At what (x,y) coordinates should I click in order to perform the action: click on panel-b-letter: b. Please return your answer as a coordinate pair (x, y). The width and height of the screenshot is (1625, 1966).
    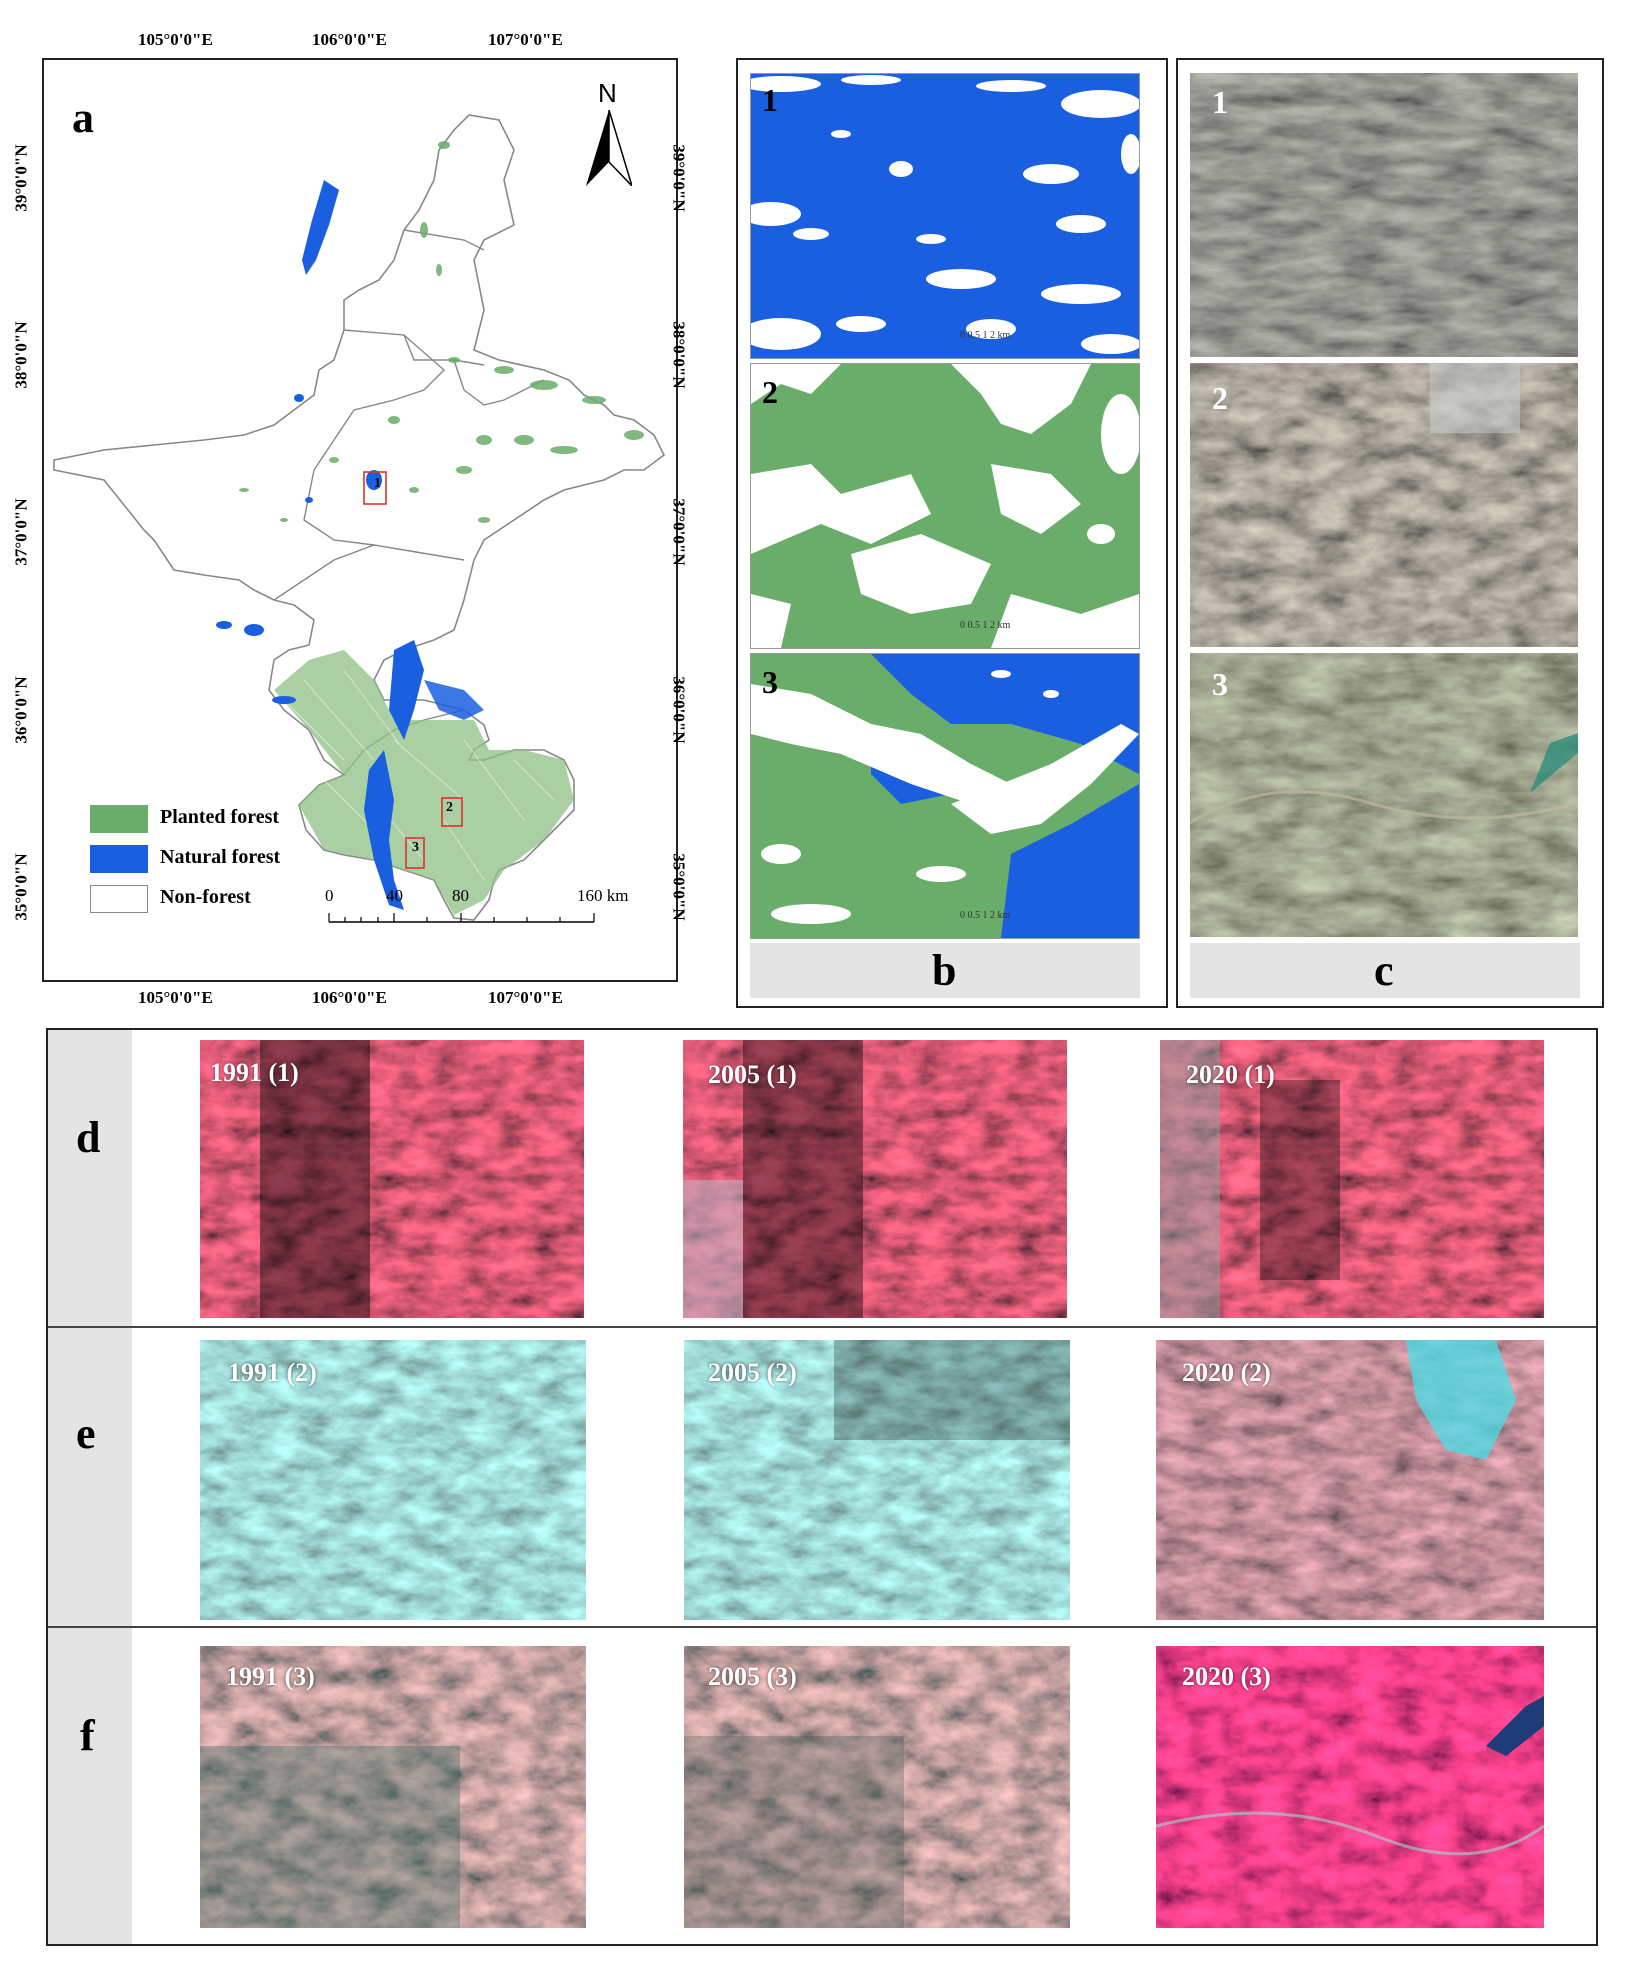
    Looking at the image, I should click on (944, 970).